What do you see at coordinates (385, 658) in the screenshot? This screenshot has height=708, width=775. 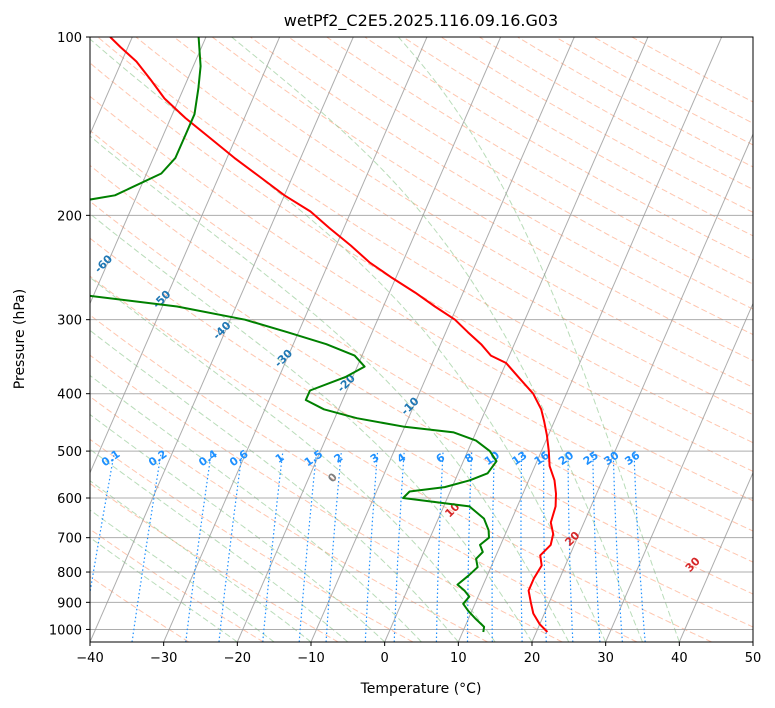 I see `x-tick-label: 0` at bounding box center [385, 658].